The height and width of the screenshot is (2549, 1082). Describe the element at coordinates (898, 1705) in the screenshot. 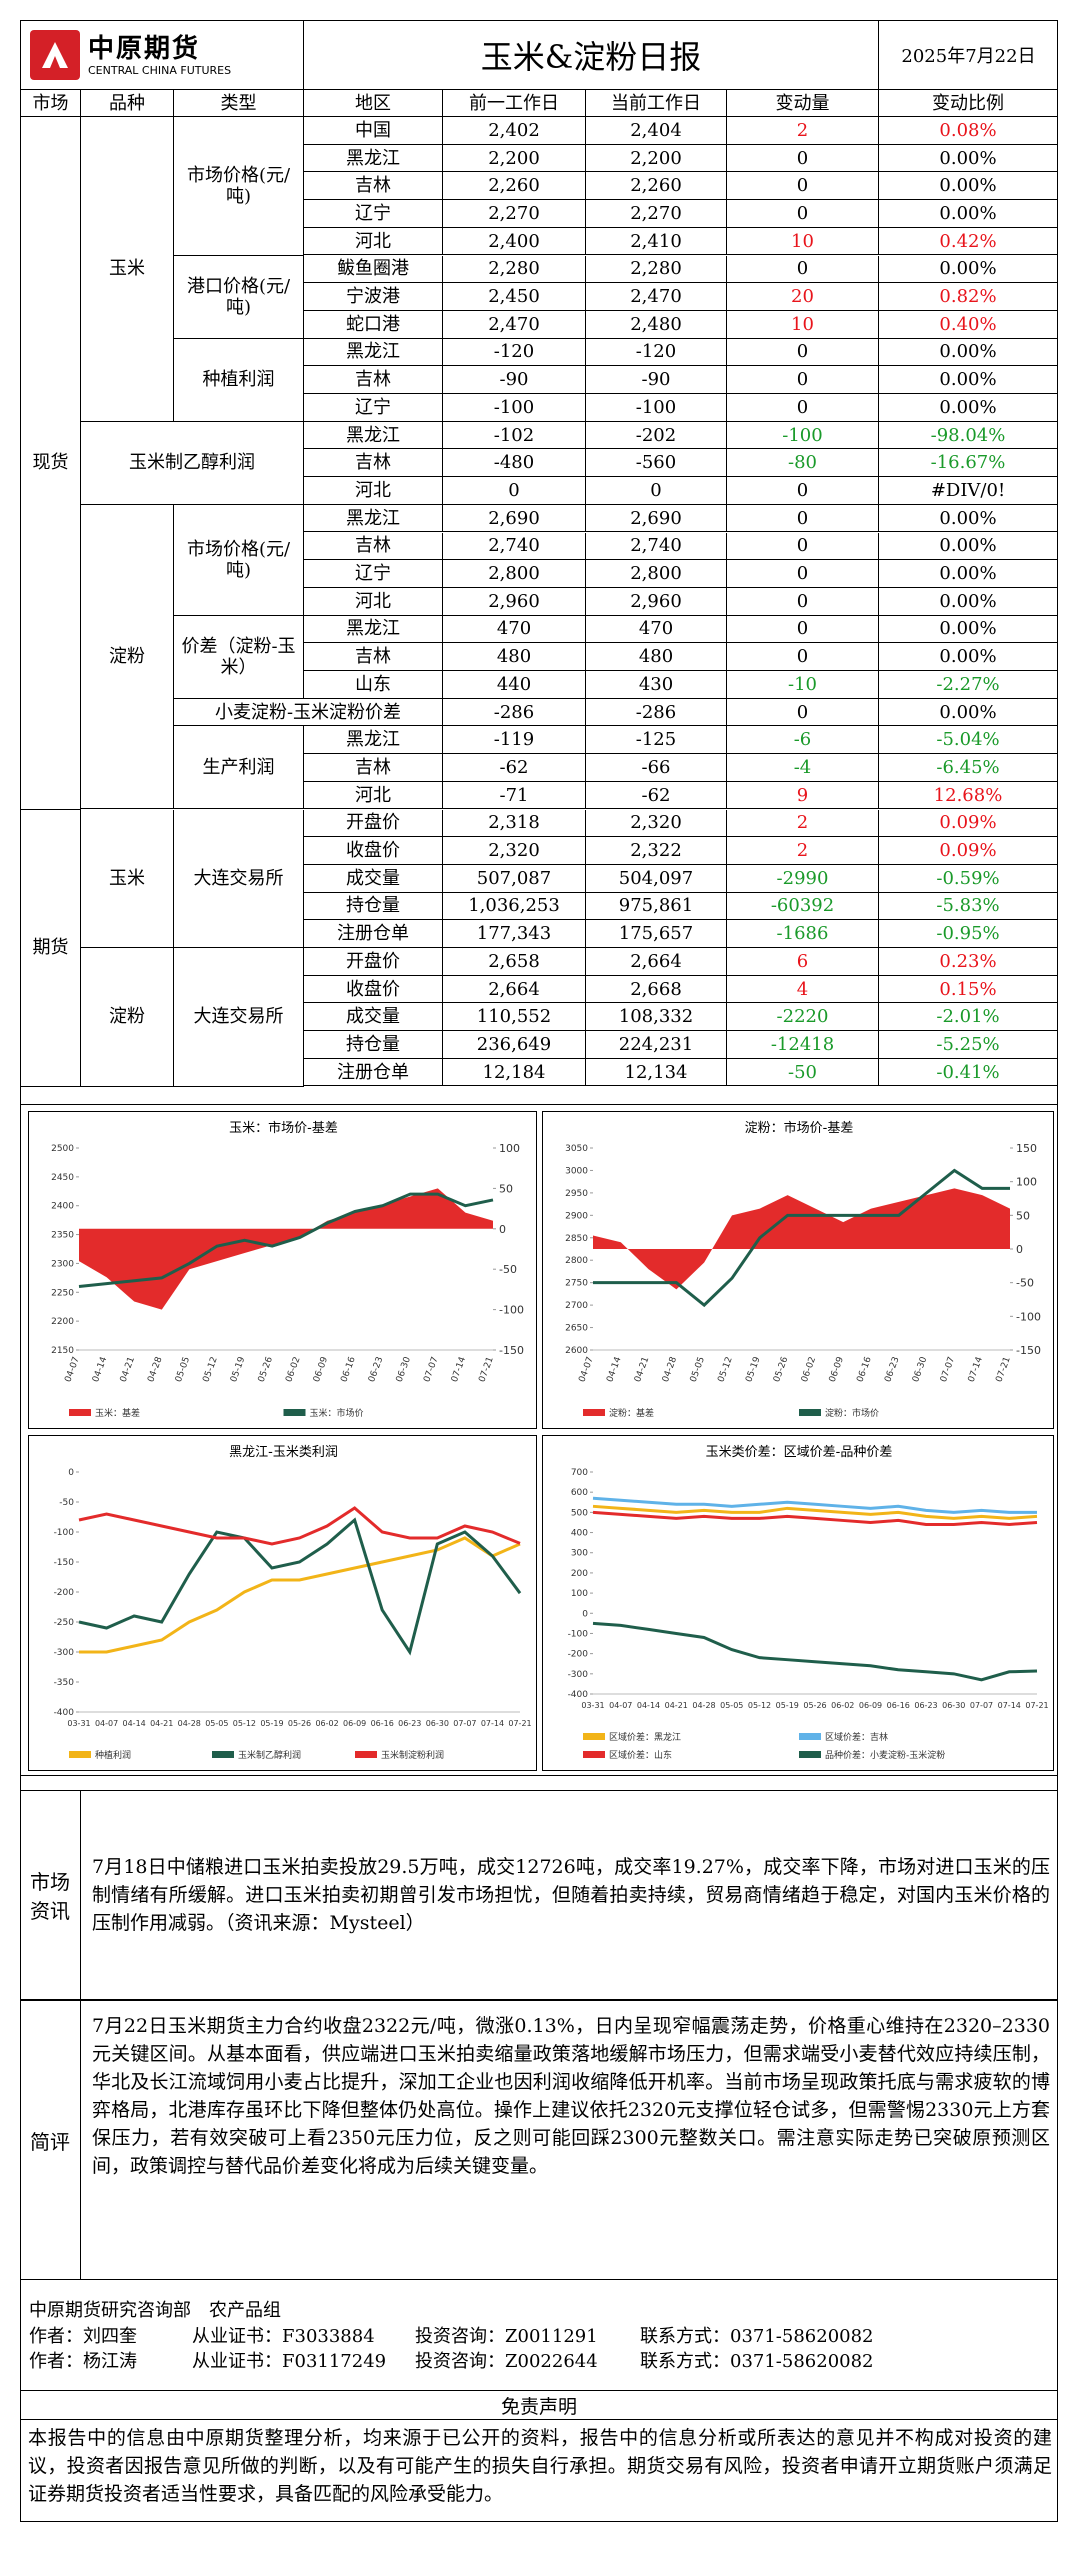

I see `x-tick-label: 06-16` at that location.